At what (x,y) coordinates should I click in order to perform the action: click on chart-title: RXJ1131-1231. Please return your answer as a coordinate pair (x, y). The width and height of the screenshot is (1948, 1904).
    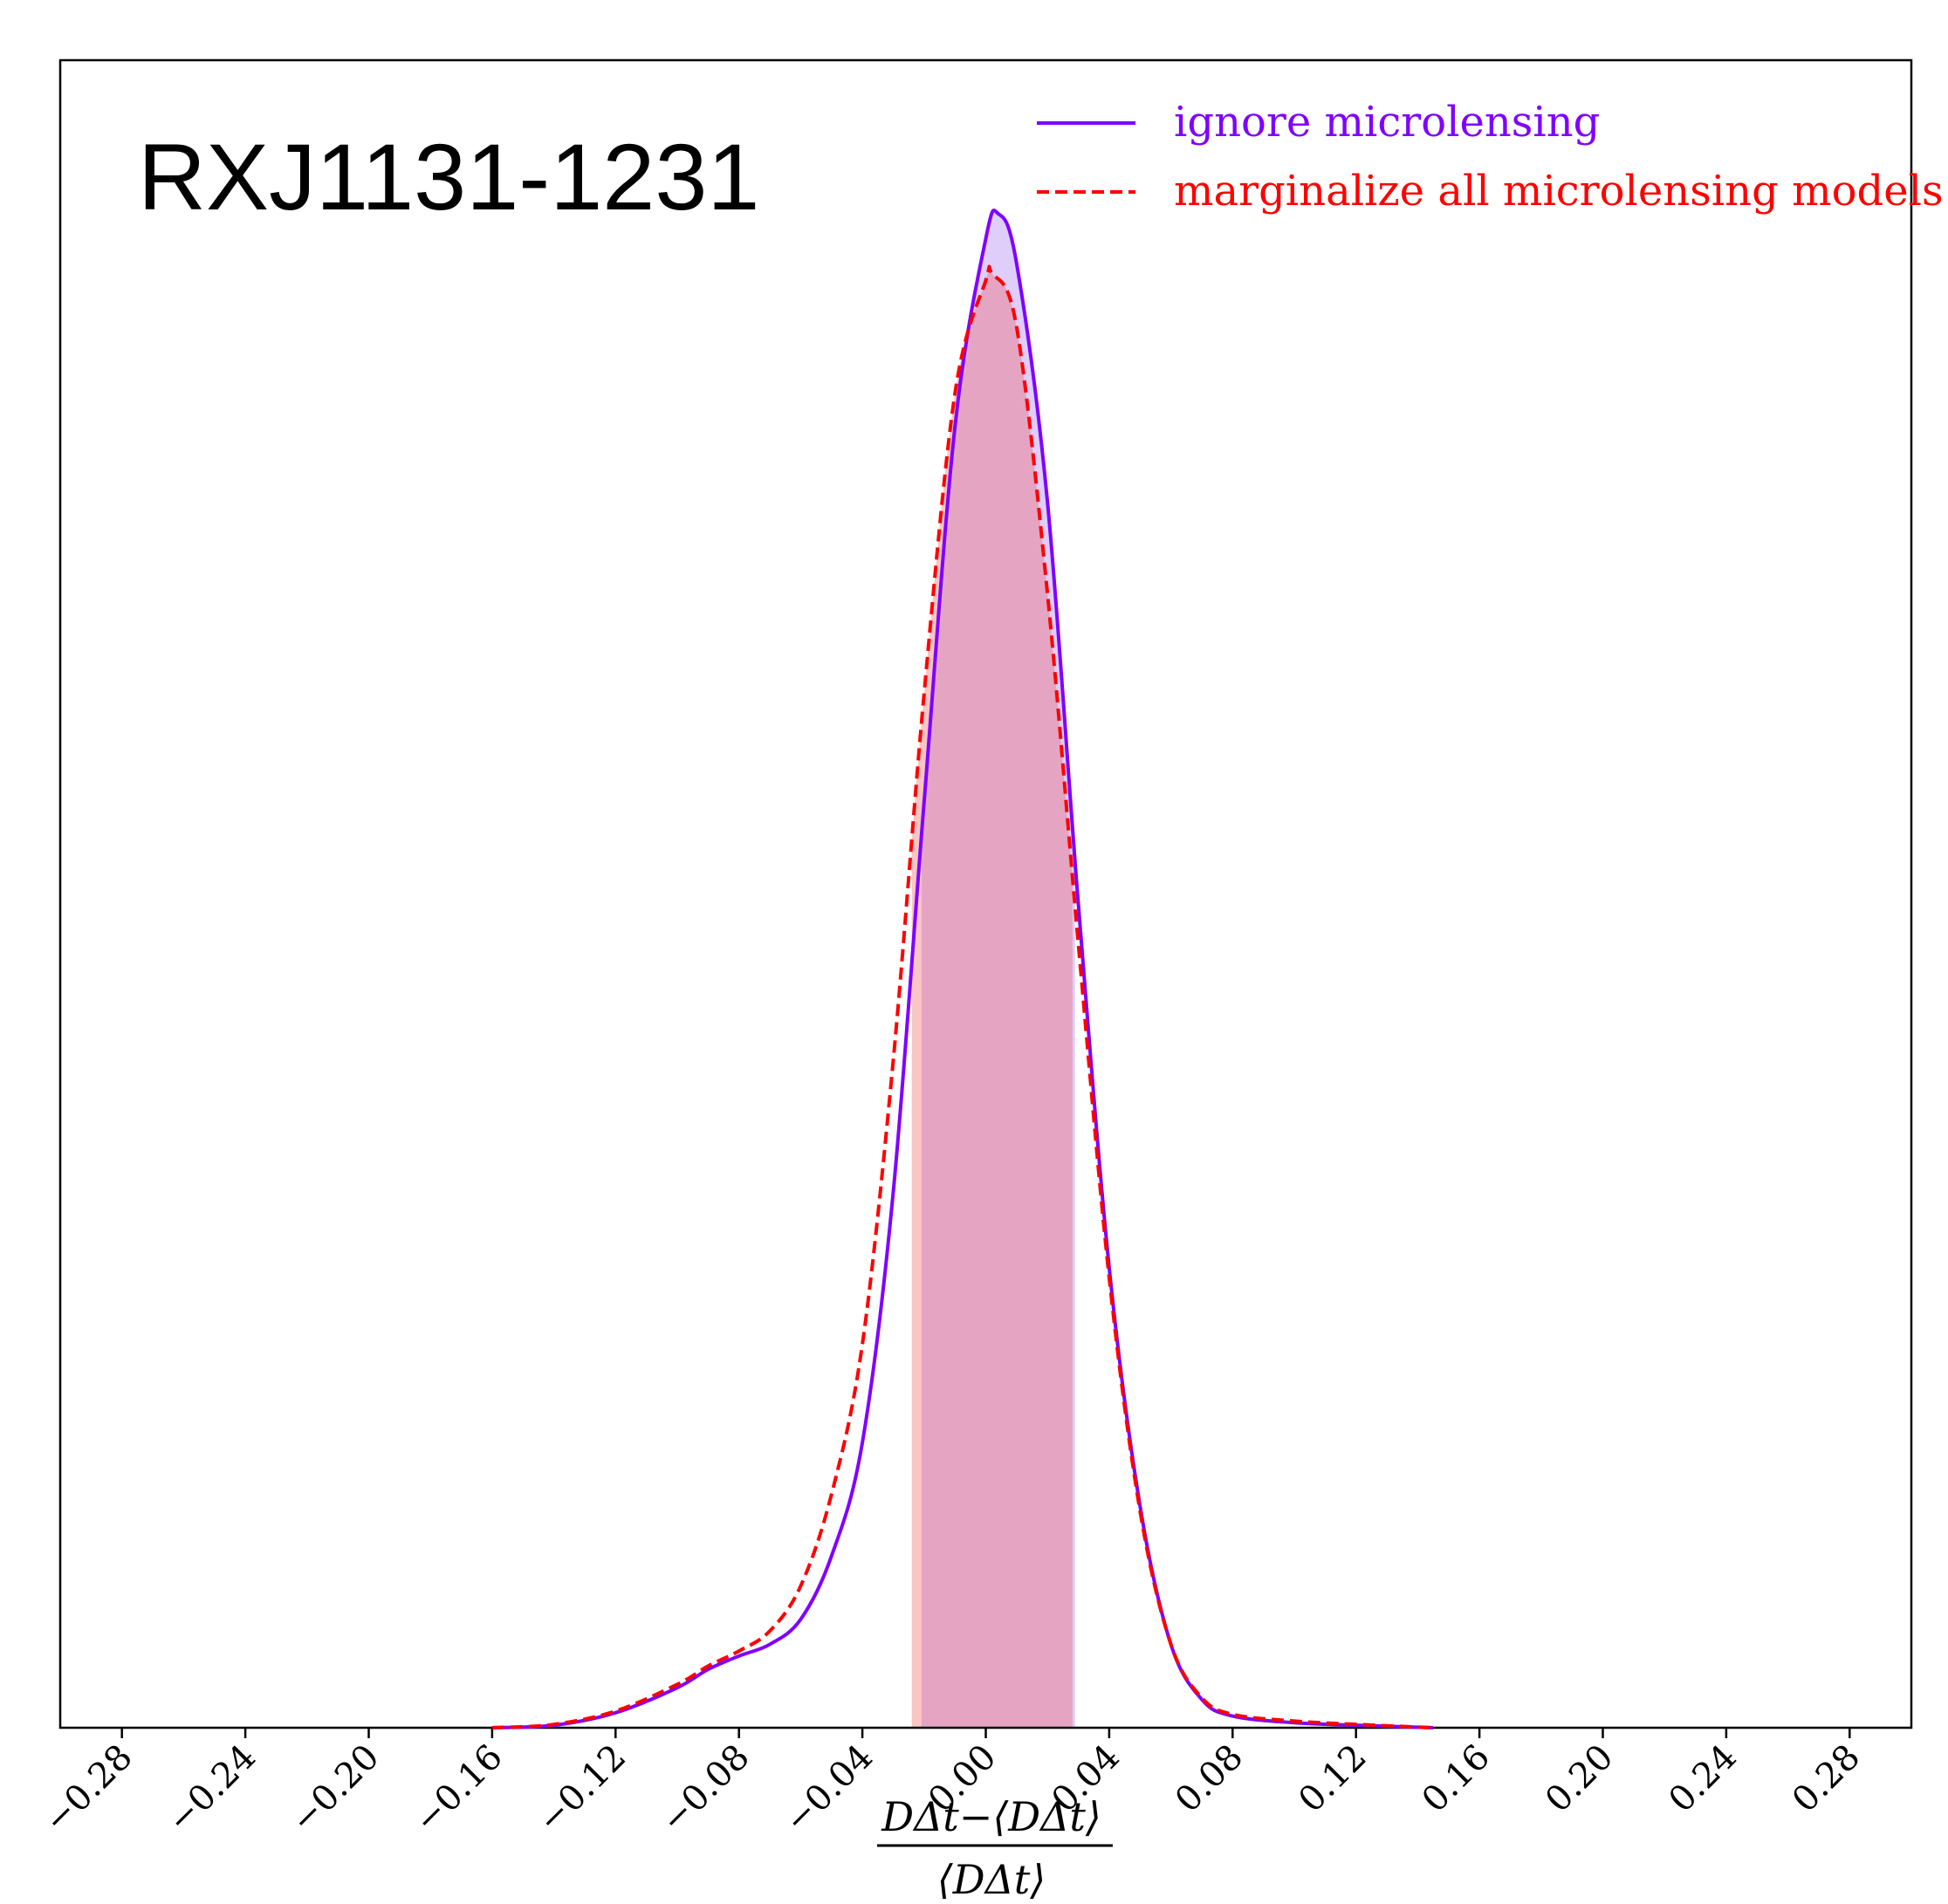
    Looking at the image, I should click on (449, 176).